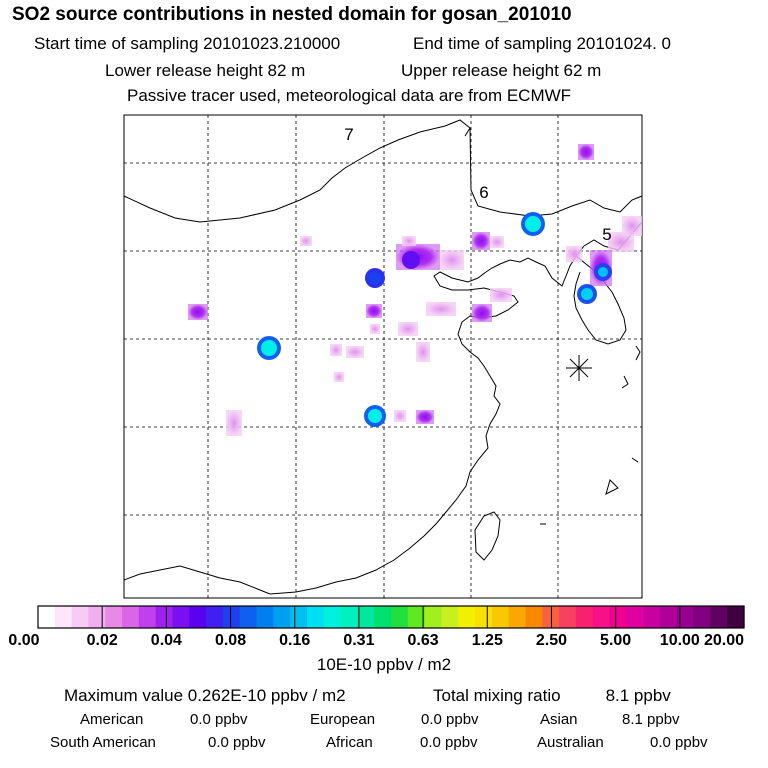 The height and width of the screenshot is (768, 768). What do you see at coordinates (579, 368) in the screenshot?
I see `asterisk-icon` at bounding box center [579, 368].